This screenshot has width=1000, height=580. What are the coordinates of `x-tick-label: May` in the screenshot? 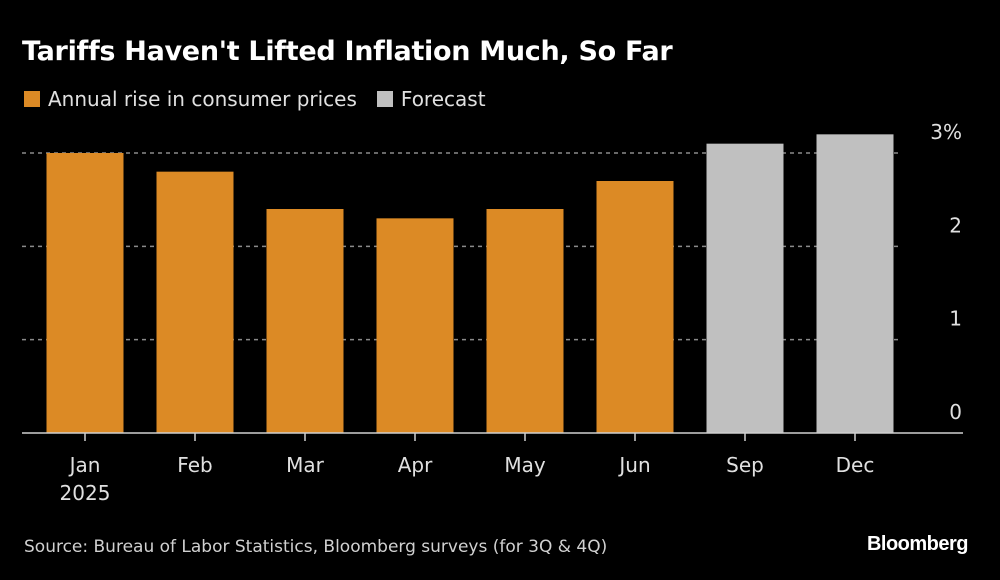 It's located at (525, 465).